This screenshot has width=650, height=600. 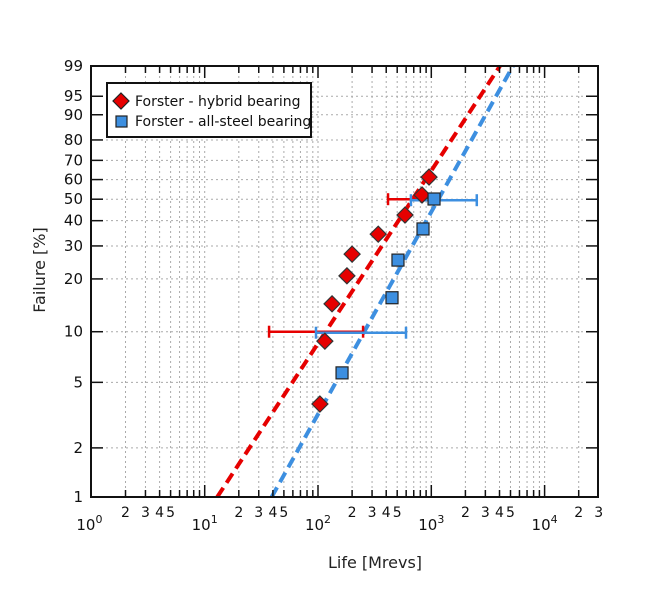 What do you see at coordinates (218, 102) in the screenshot?
I see `legend-label-hybrid: Forster - hybrid bearing` at bounding box center [218, 102].